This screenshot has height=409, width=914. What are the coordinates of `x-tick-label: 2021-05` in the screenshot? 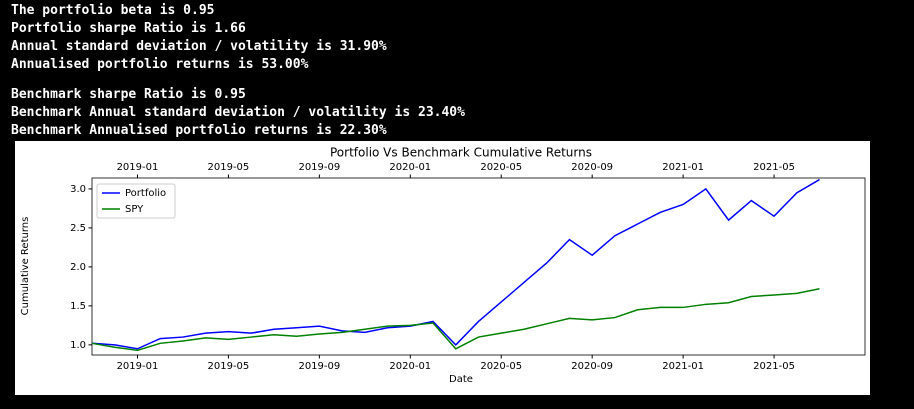 It's located at (774, 366).